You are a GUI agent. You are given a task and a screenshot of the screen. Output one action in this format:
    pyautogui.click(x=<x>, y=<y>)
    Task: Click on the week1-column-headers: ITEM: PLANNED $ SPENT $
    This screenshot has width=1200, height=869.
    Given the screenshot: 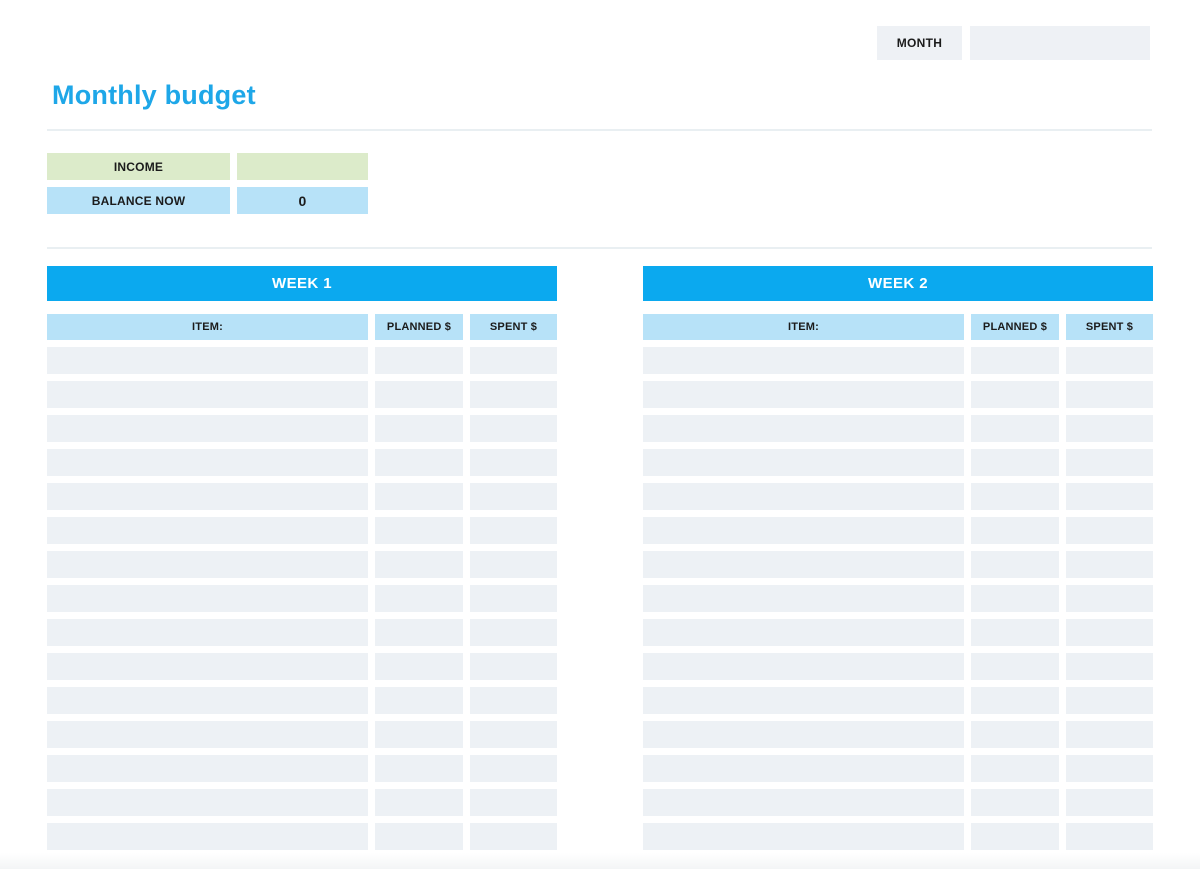 What is the action you would take?
    pyautogui.click(x=302, y=327)
    